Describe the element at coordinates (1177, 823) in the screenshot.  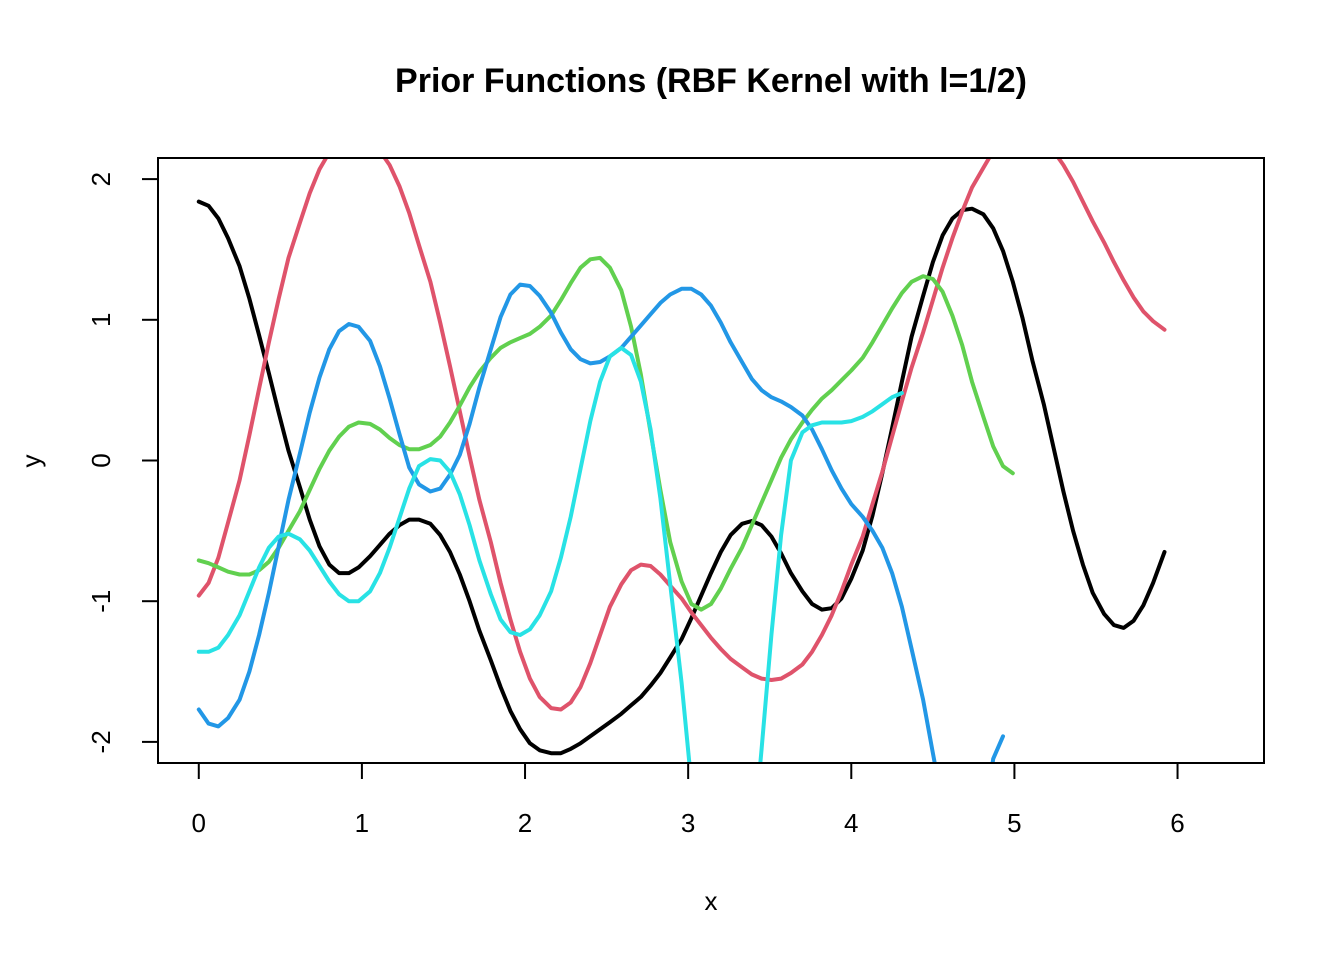
I see `x-tick-label: 6` at that location.